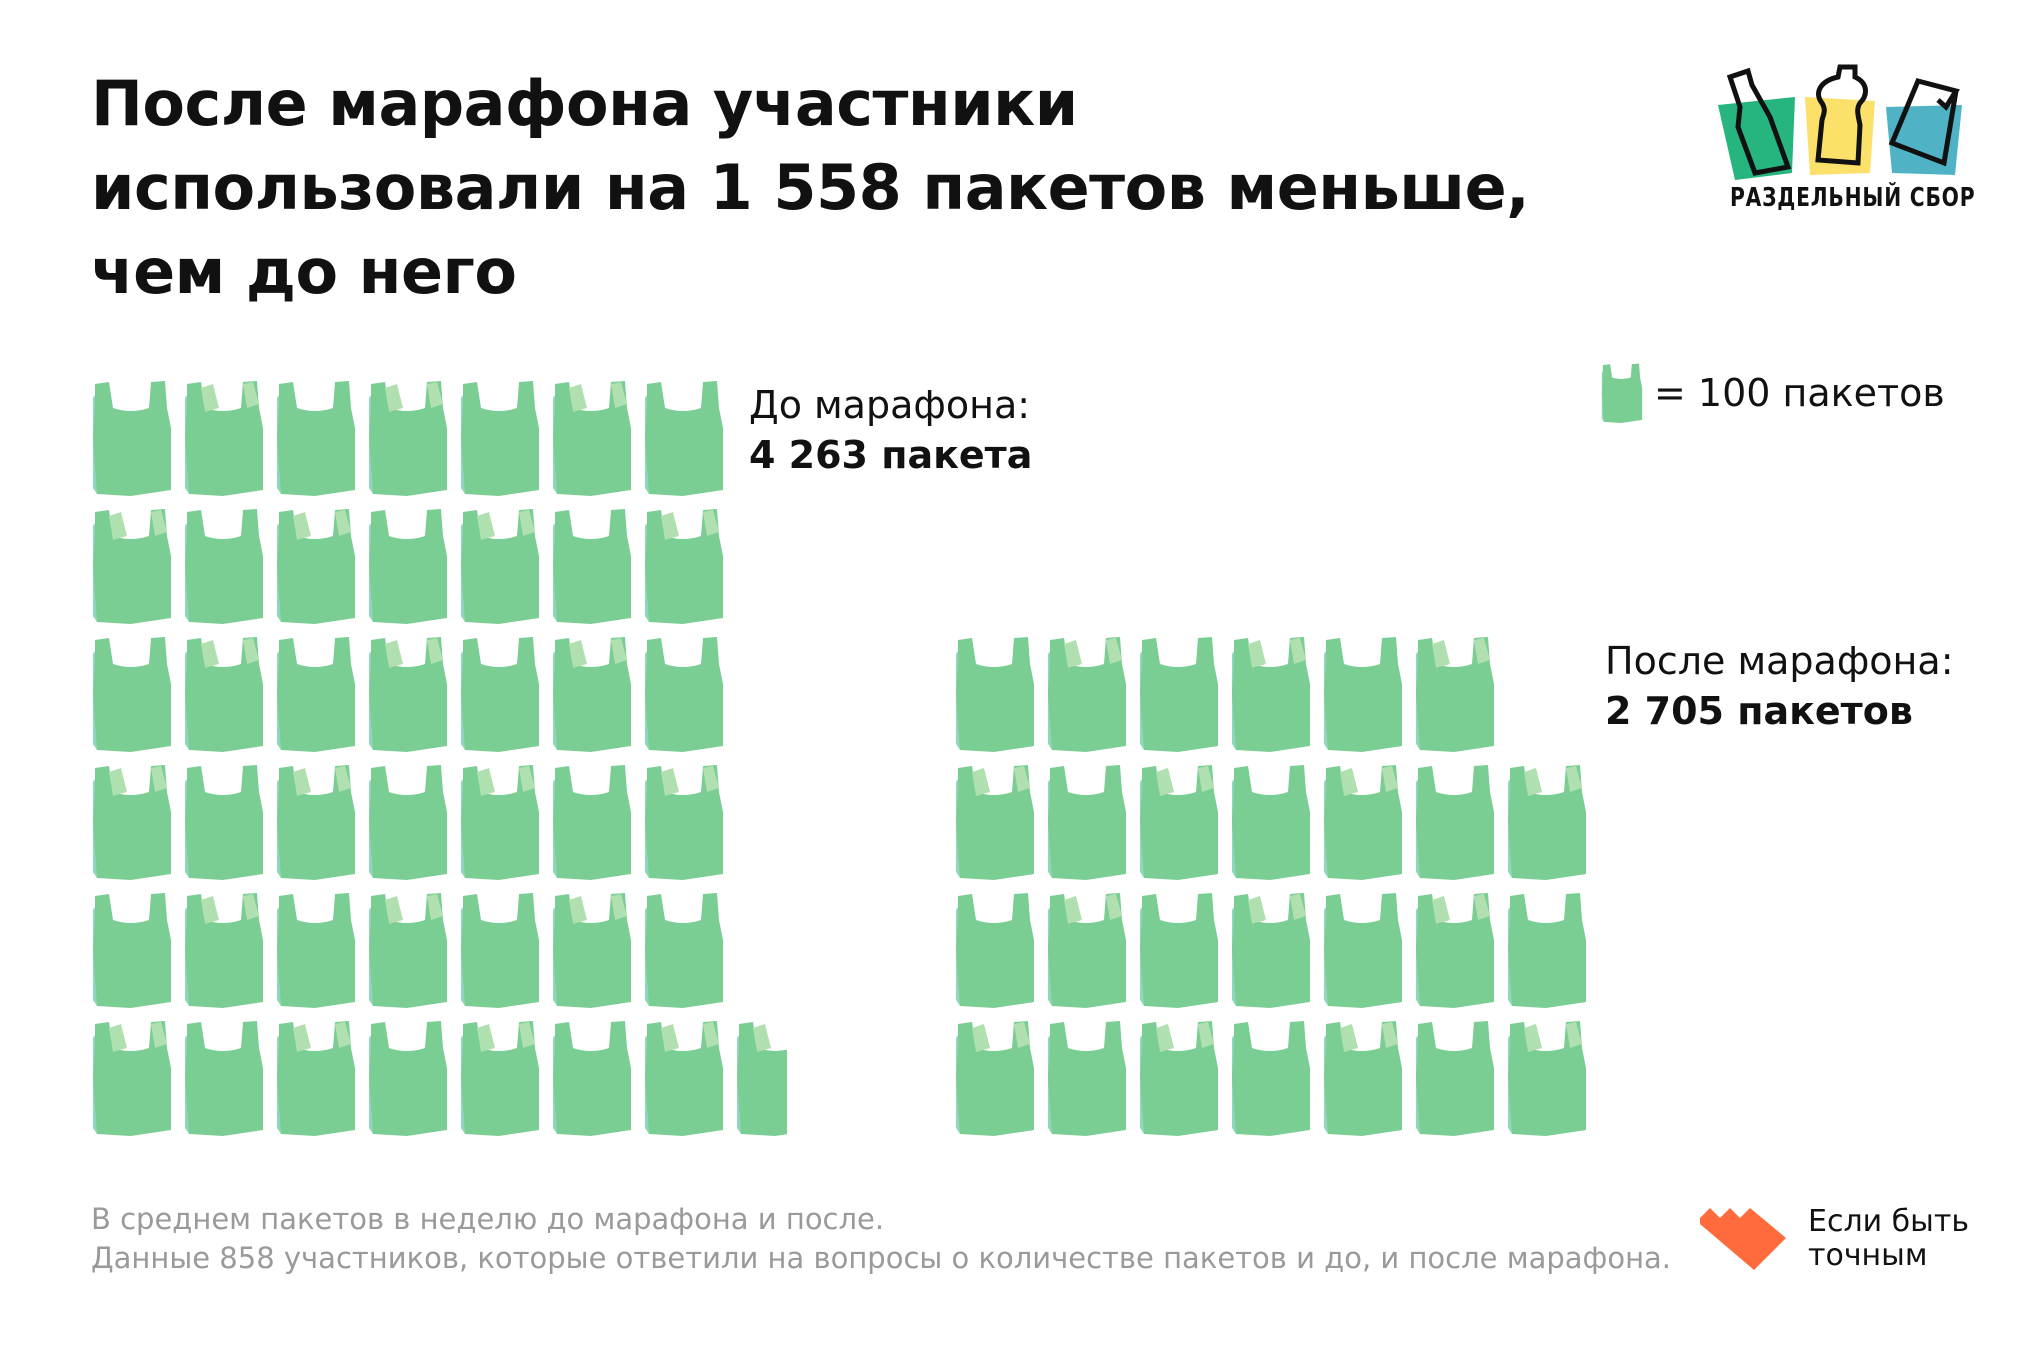 Image resolution: width=2033 pixels, height=1350 pixels. What do you see at coordinates (890, 405) in the screenshot?
I see `before-label-text: До марафона:` at bounding box center [890, 405].